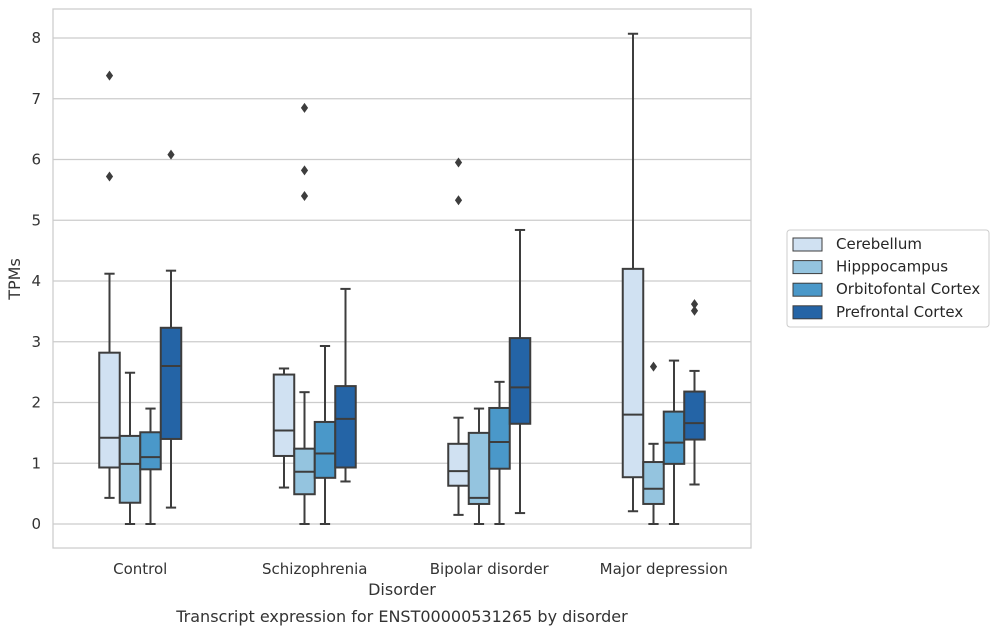  I want to click on legend-label: Hipppocampus, so click(892, 267).